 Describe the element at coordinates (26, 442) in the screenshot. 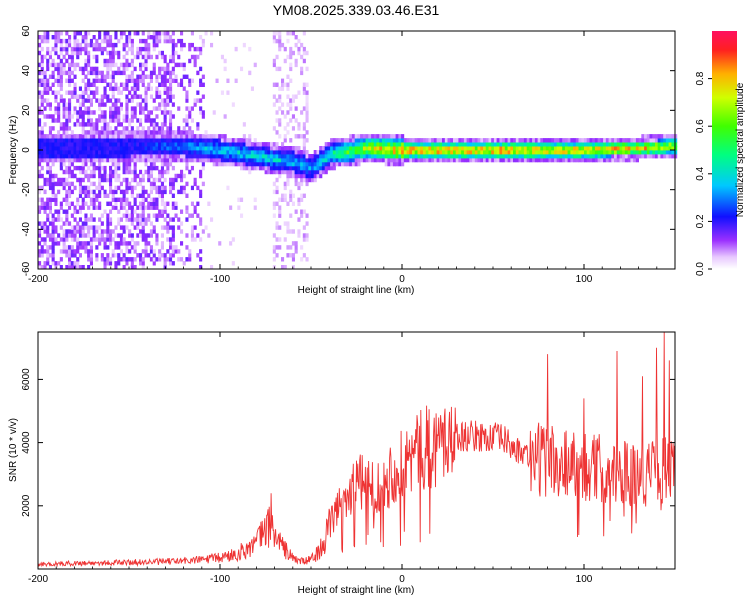

I see `y-tick-label: 4000` at that location.